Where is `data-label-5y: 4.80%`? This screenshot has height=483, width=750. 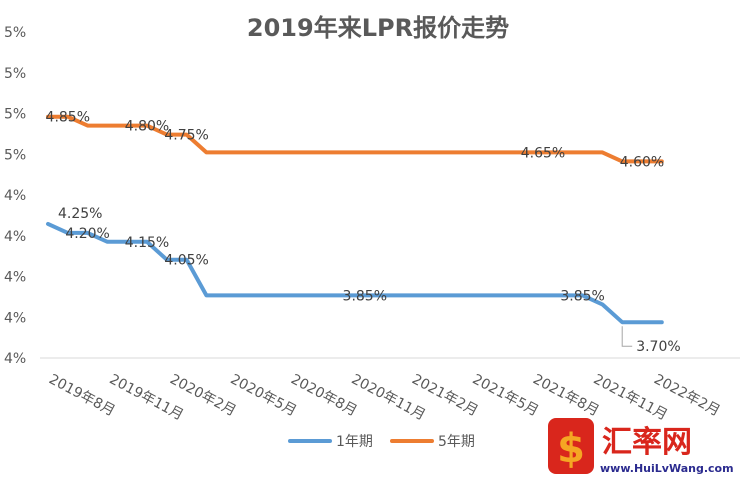
data-label-5y: 4.80% is located at coordinates (147, 127).